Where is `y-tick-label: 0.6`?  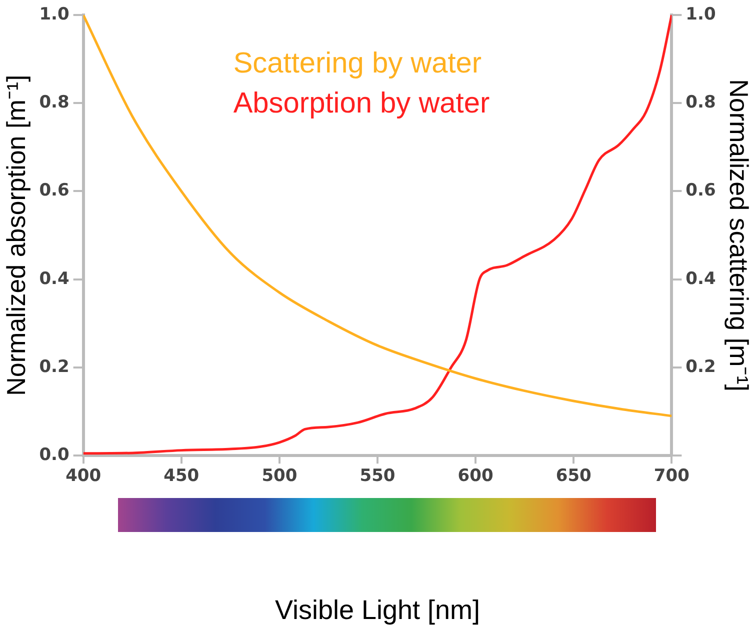 y-tick-label: 0.6 is located at coordinates (54, 190).